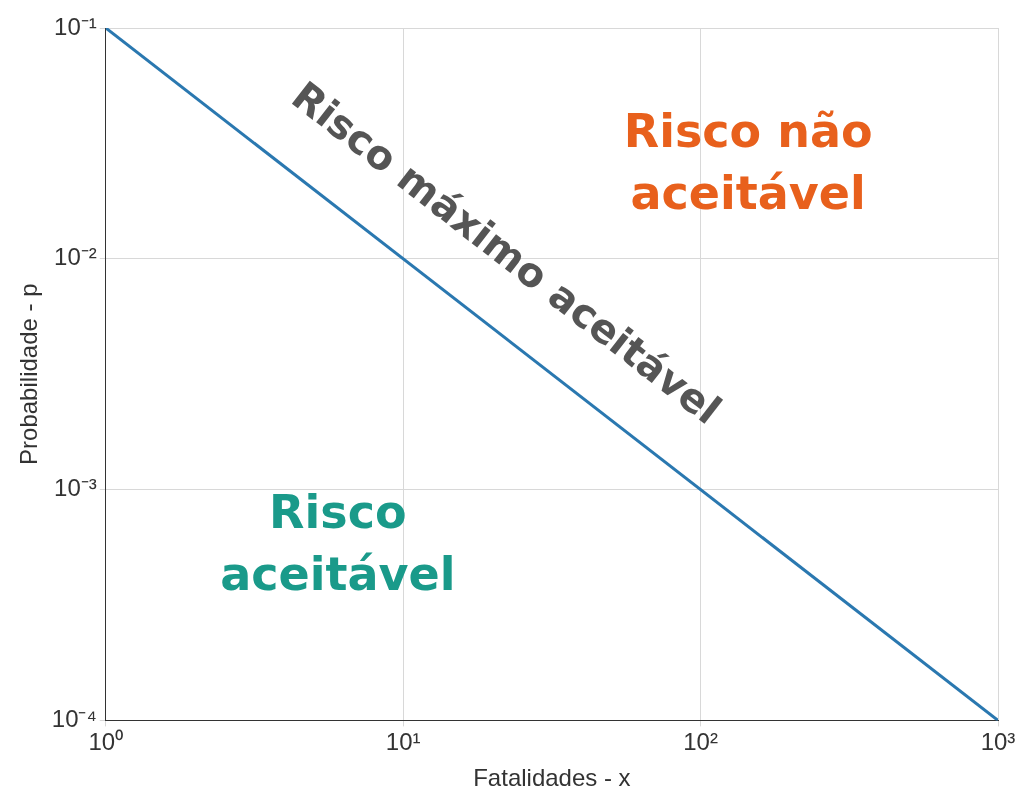 This screenshot has width=1036, height=808. Describe the element at coordinates (338, 543) in the screenshot. I see `annotation: Risco aceitável` at that location.